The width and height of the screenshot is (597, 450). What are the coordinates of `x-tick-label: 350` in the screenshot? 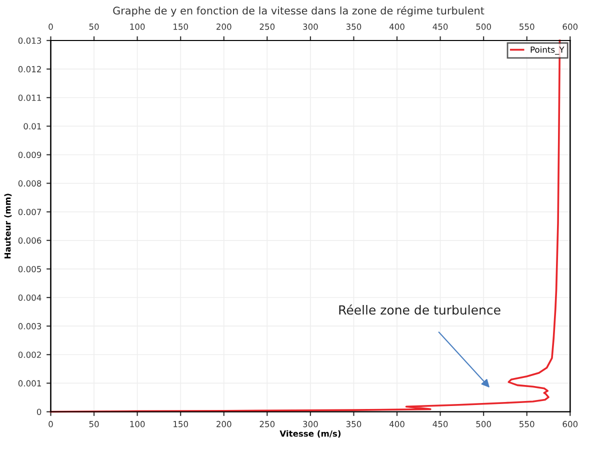 It's located at (354, 424).